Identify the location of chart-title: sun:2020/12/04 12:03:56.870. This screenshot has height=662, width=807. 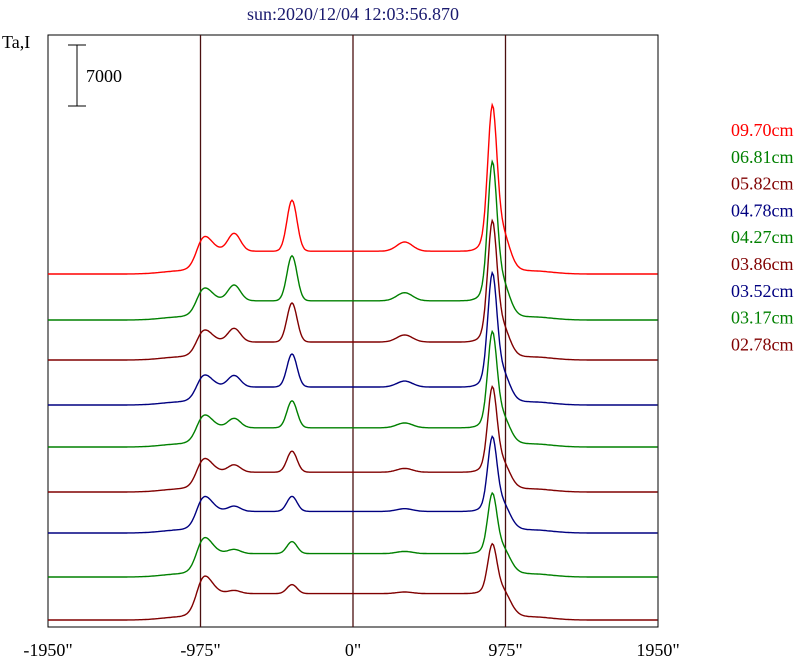
(353, 14).